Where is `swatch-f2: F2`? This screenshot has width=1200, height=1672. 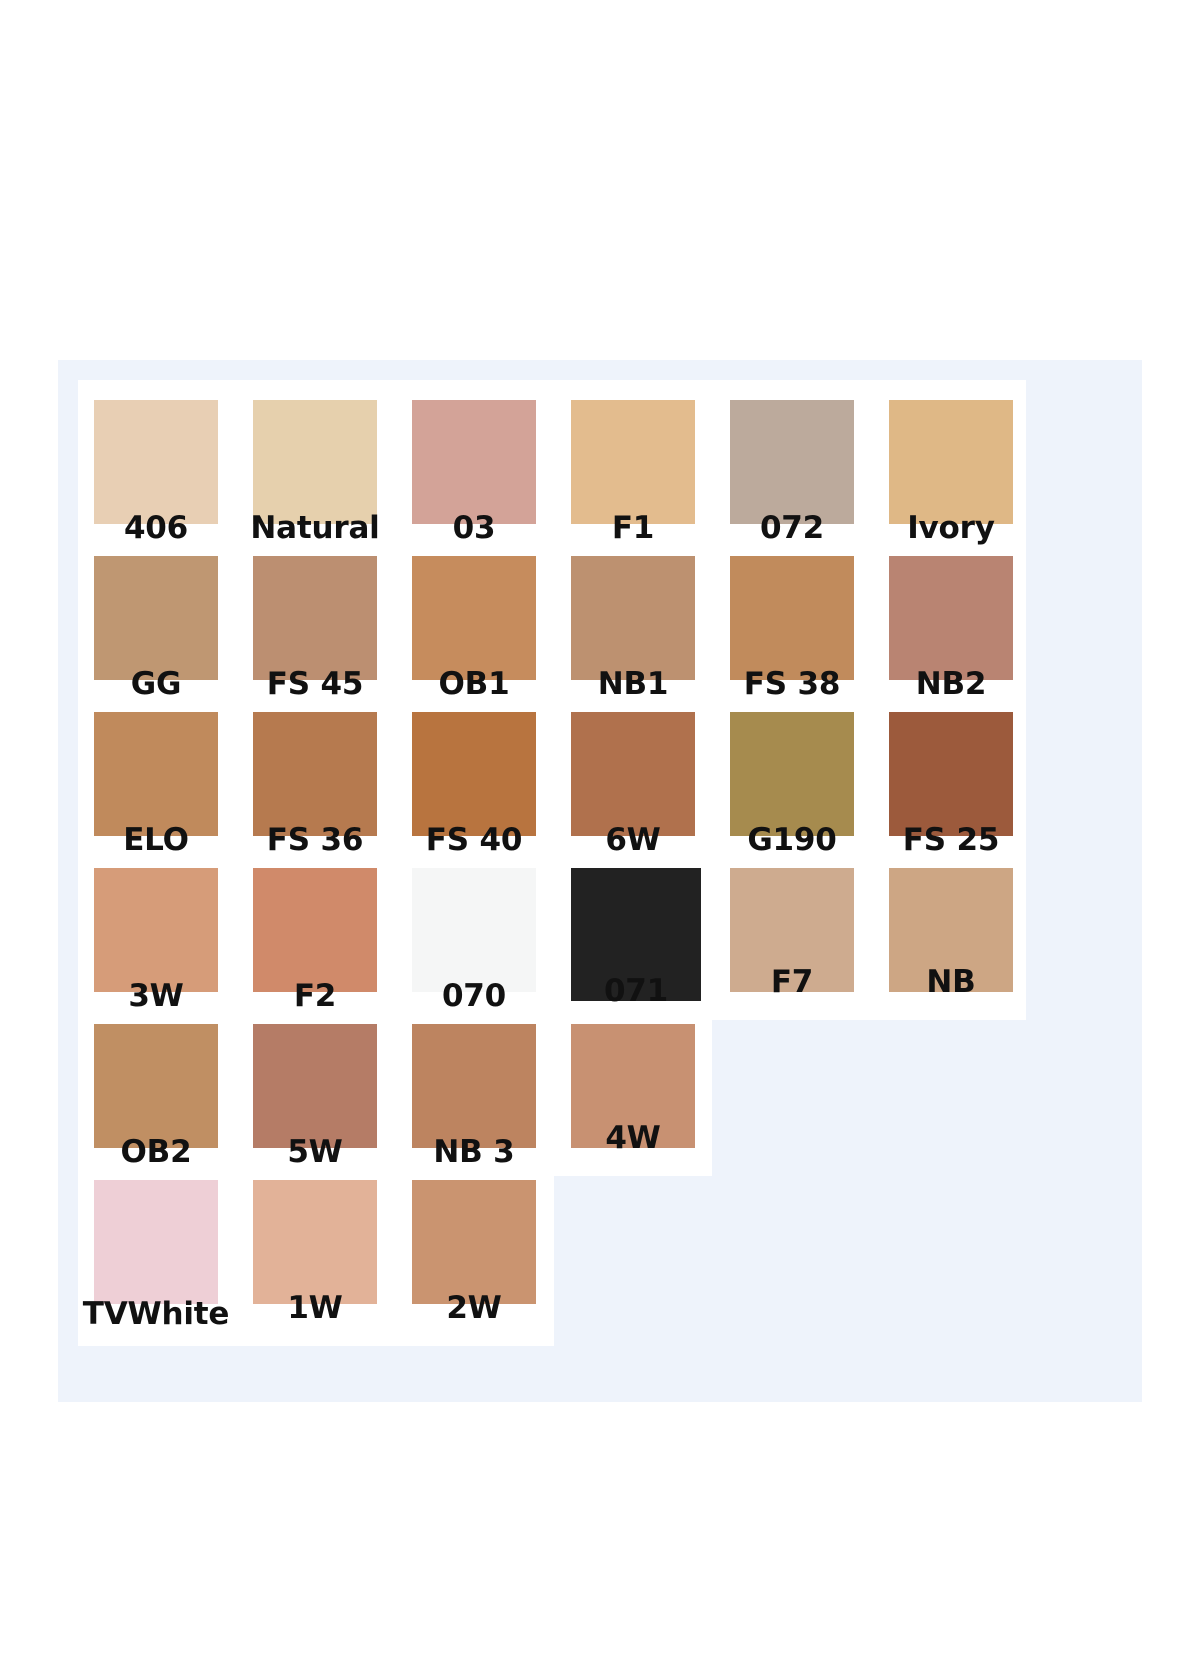
swatch-f2: F2 is located at coordinates (315, 940).